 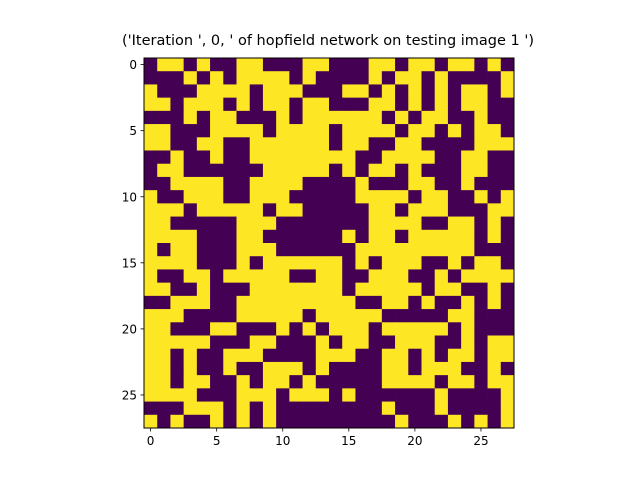 What do you see at coordinates (217, 441) in the screenshot?
I see `x-tick-label: 5` at bounding box center [217, 441].